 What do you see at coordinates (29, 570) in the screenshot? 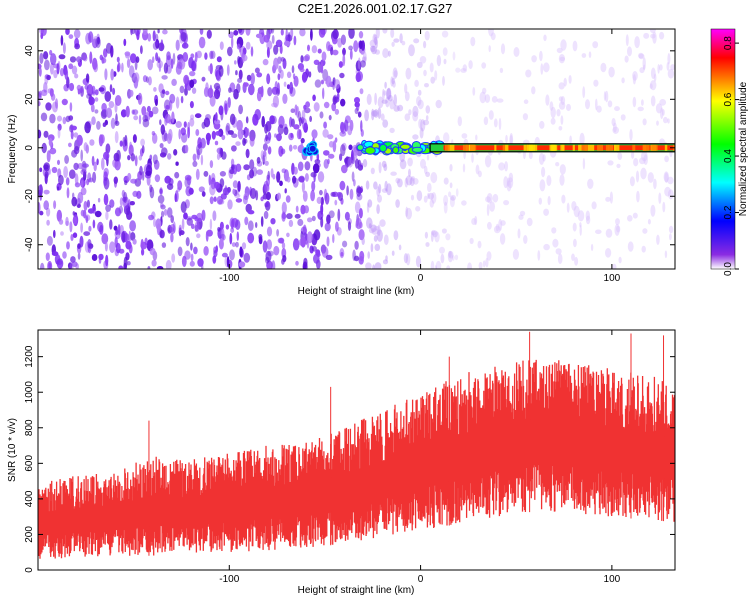
I see `snr-y-tick-label: 0` at bounding box center [29, 570].